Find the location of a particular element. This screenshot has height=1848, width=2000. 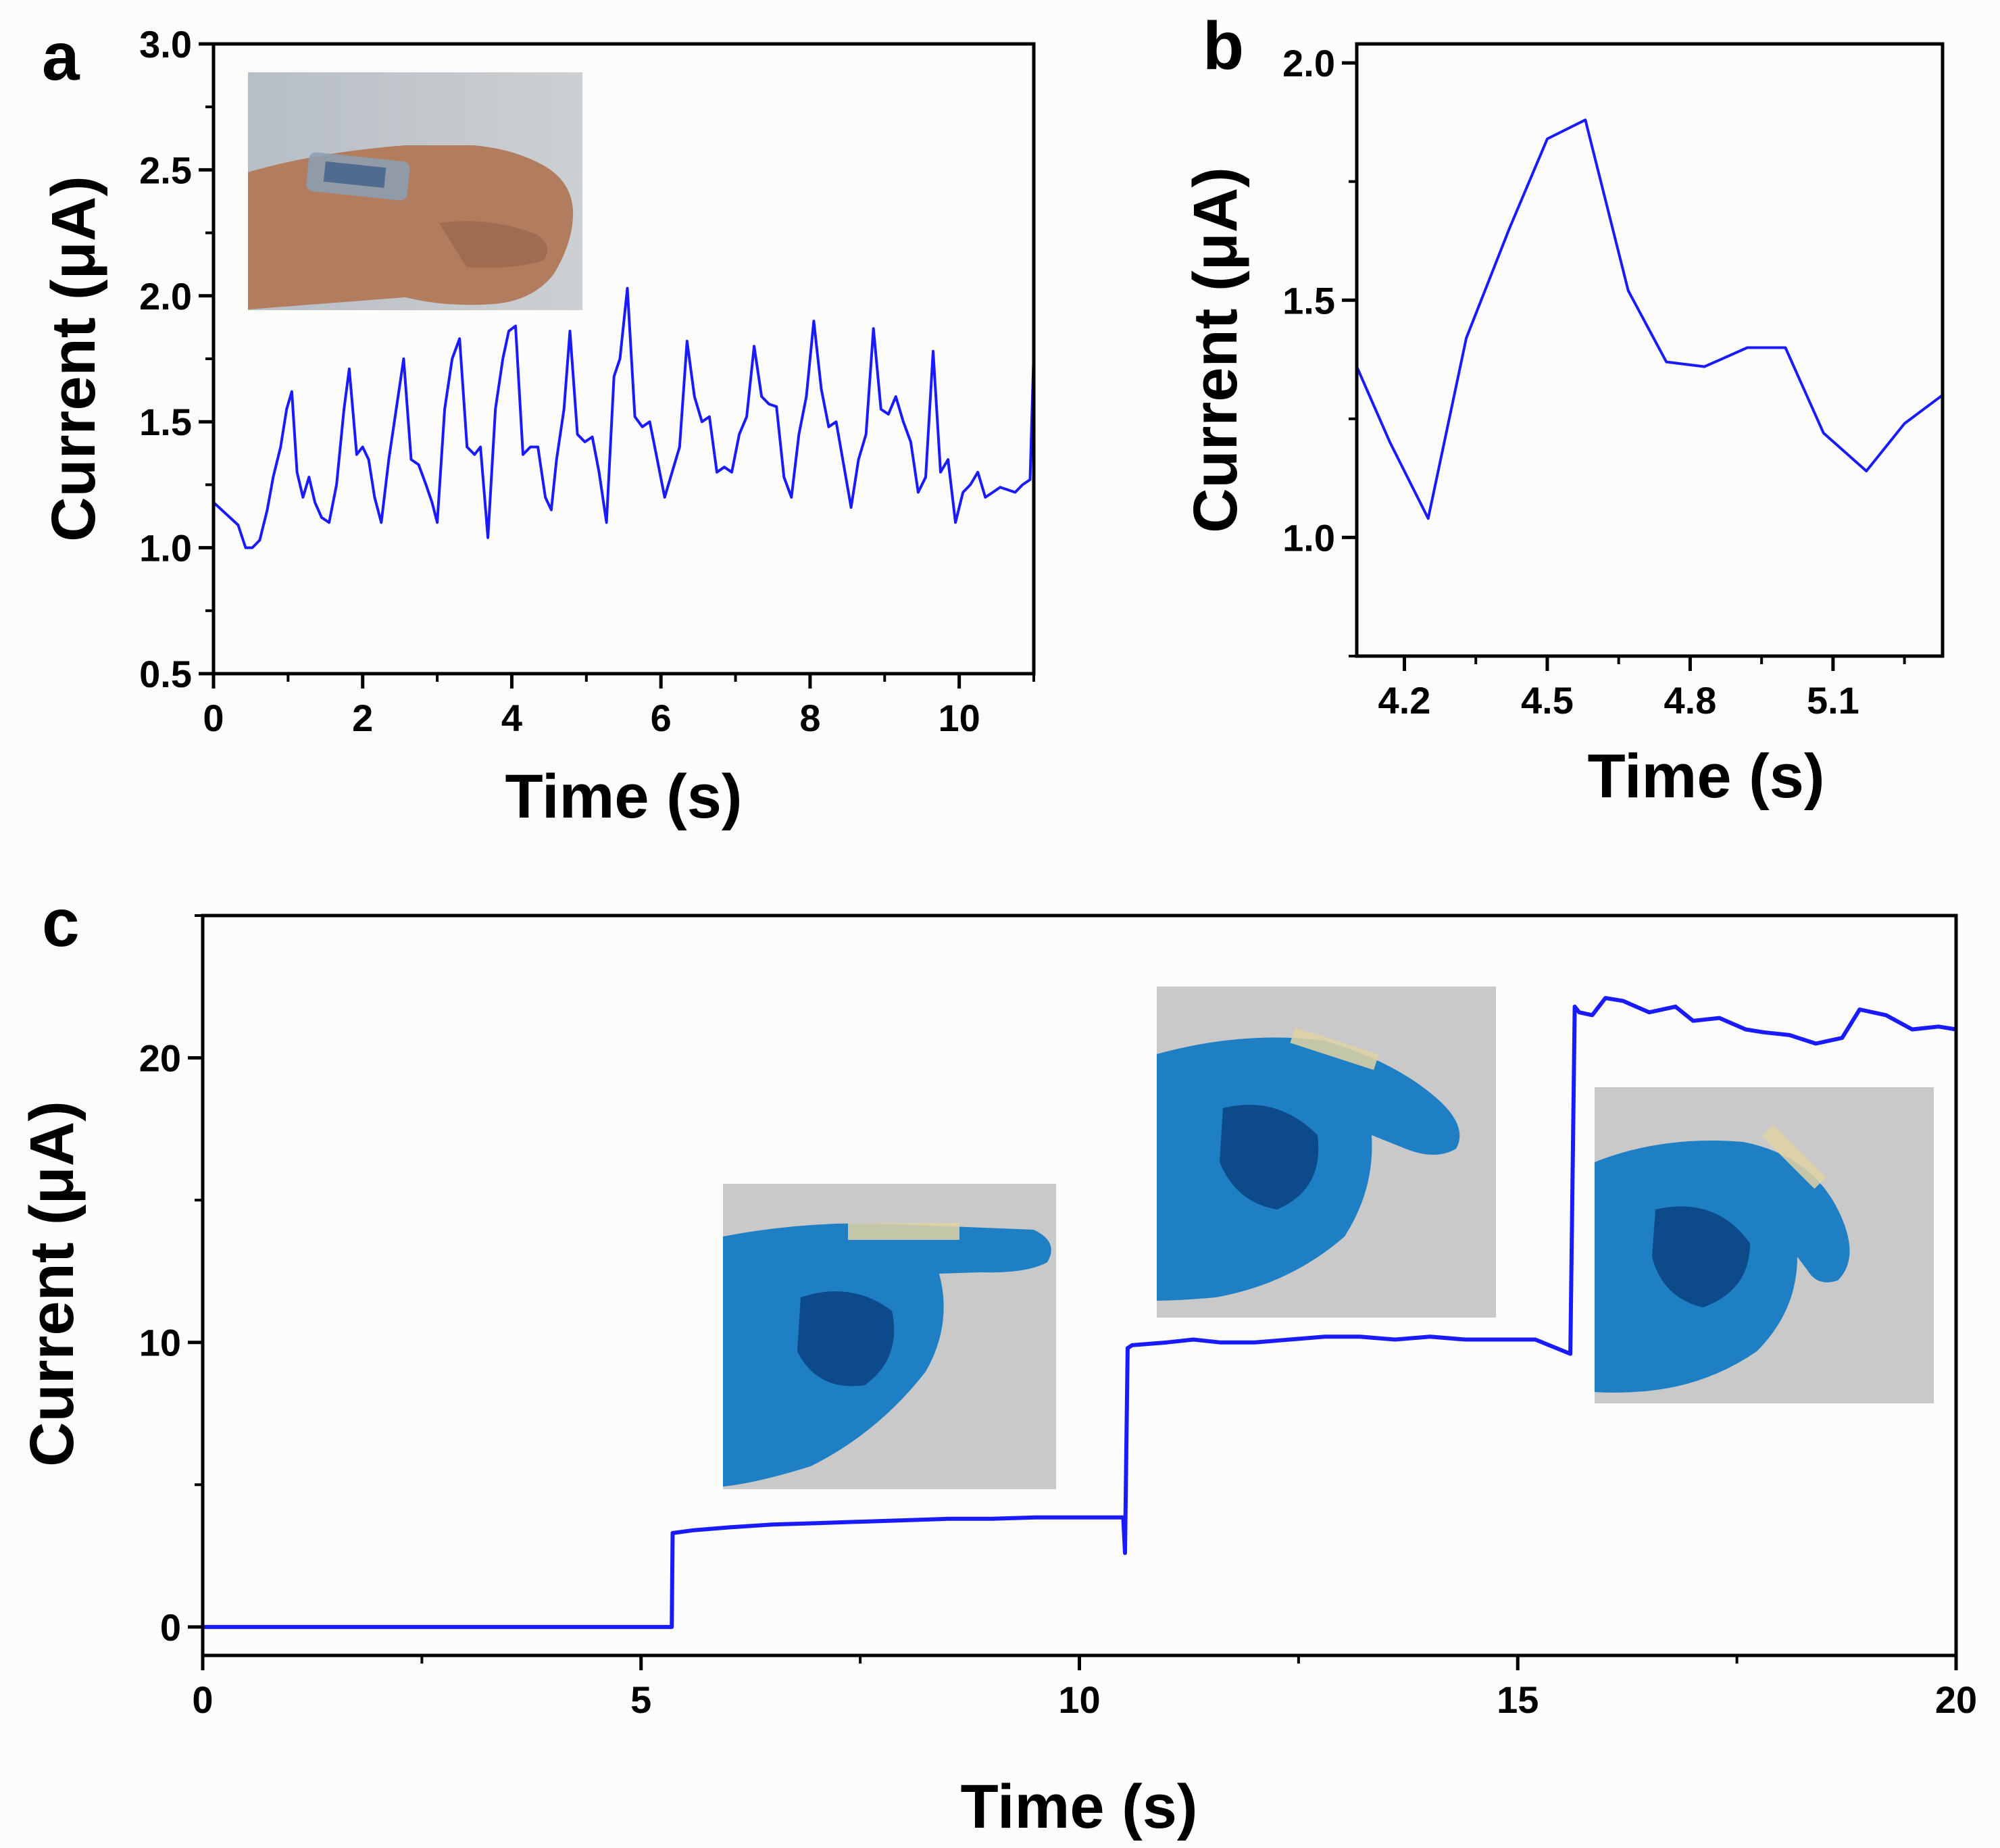

y-tick-label: 3.0 is located at coordinates (165, 45).